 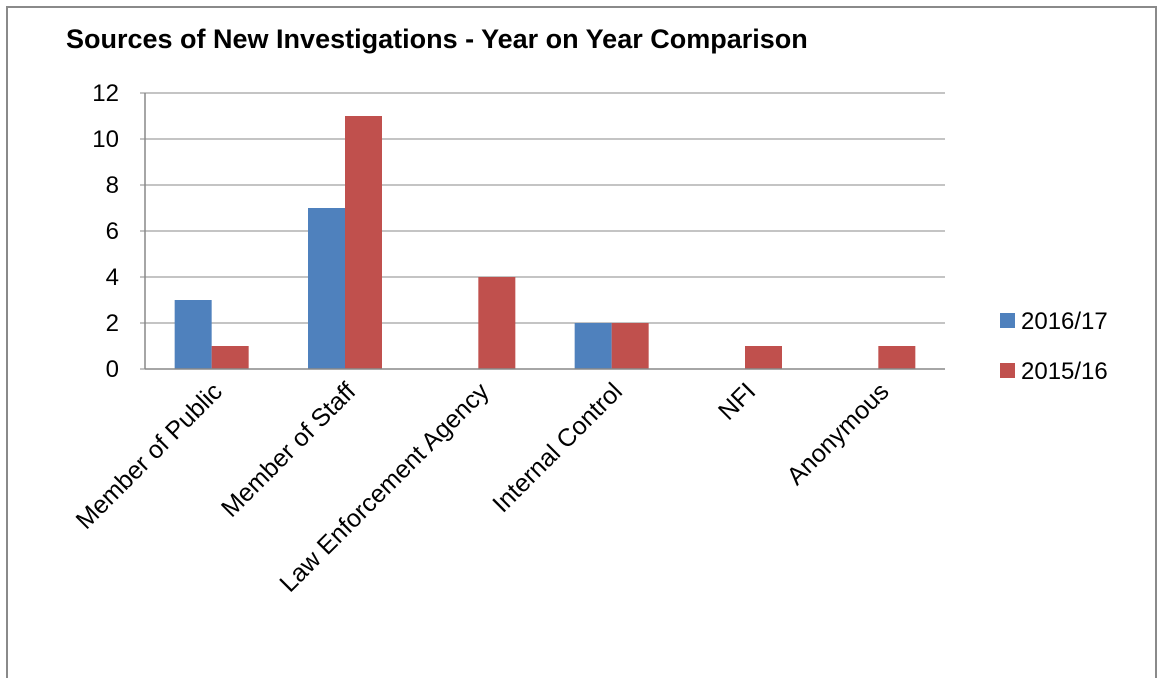 I want to click on y-tick-label: 8, so click(x=112, y=185).